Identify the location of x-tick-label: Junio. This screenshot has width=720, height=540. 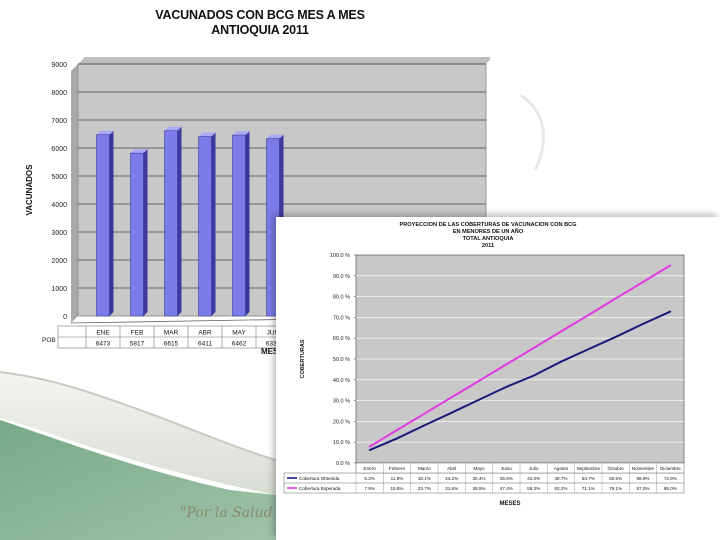
(506, 468).